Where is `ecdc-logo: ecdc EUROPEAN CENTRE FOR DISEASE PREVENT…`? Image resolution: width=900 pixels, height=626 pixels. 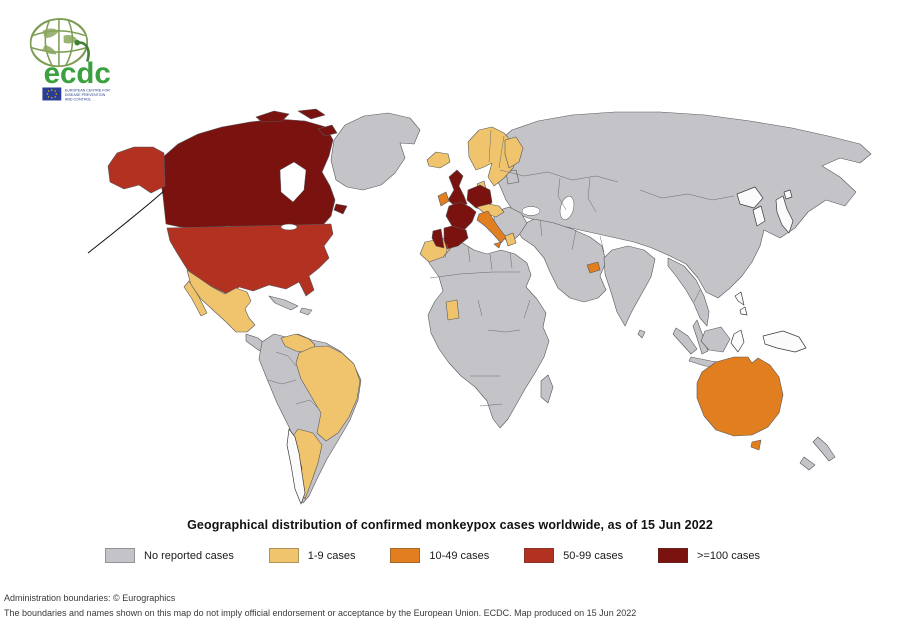 ecdc-logo: ecdc EUROPEAN CENTRE FOR DISEASE PREVENT… is located at coordinates (66, 58).